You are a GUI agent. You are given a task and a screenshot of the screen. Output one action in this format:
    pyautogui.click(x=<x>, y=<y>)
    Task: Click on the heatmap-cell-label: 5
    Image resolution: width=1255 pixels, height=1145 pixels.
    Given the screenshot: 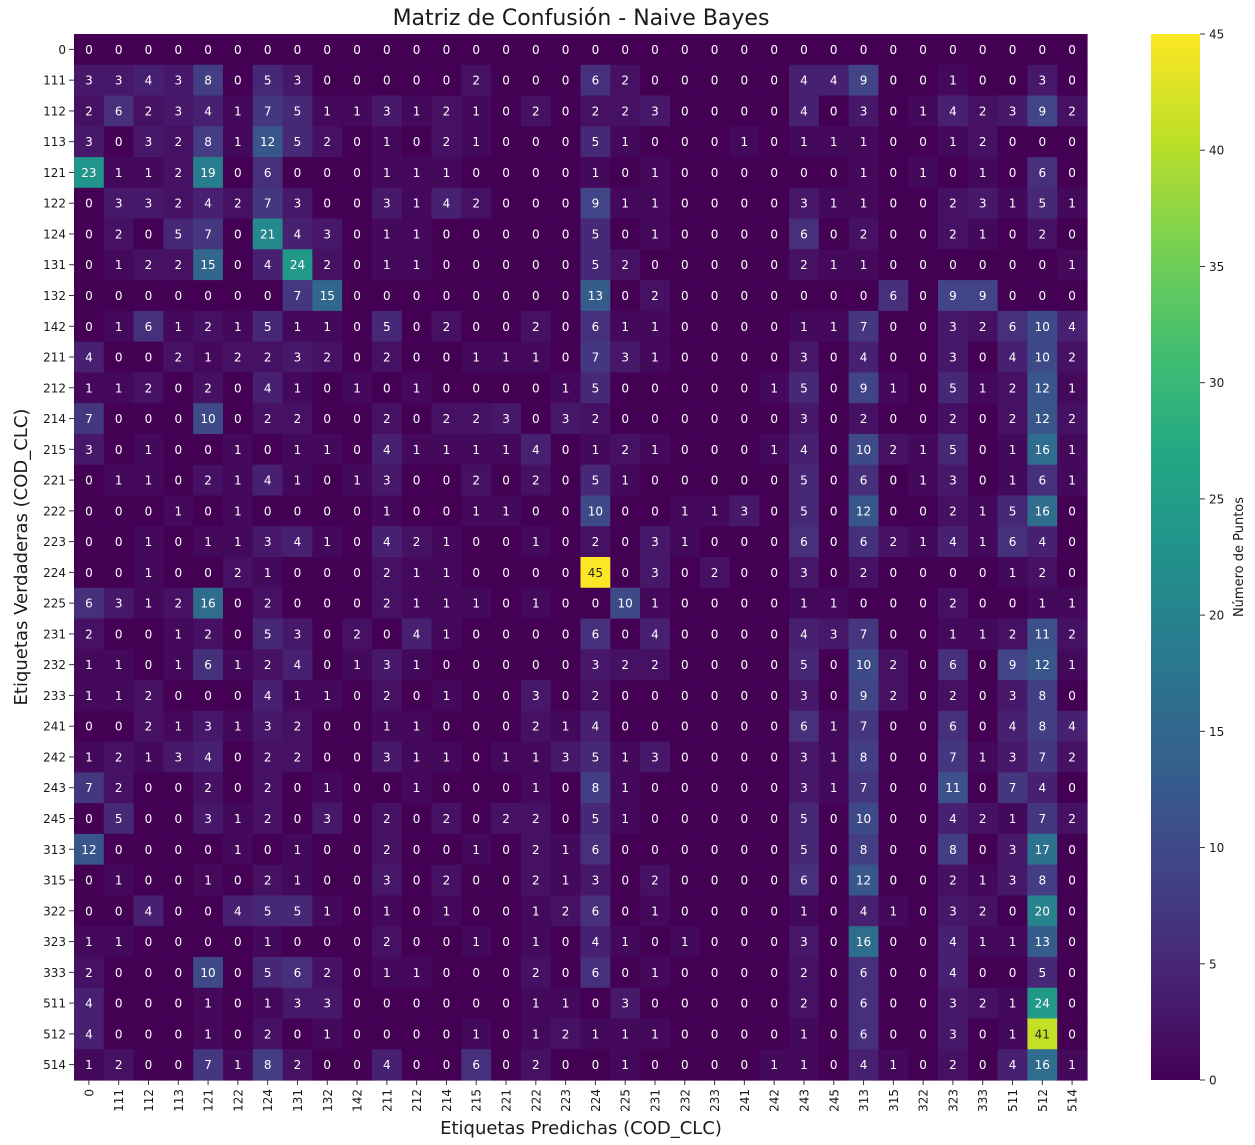 What is the action you would take?
    pyautogui.click(x=268, y=911)
    